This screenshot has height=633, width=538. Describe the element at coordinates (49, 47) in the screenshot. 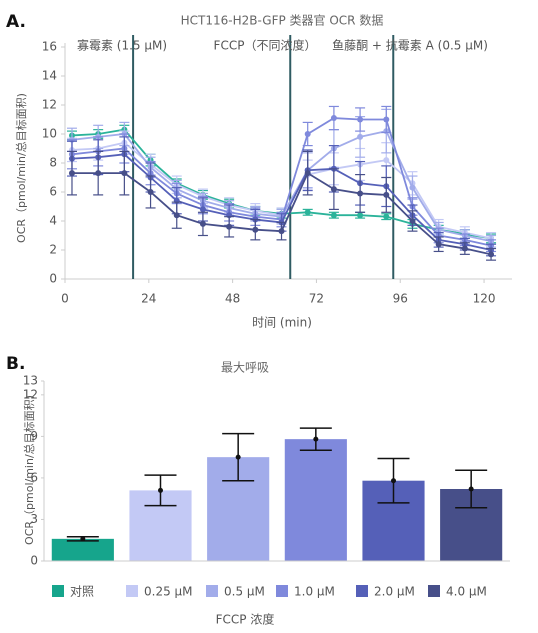

I see `y-tick-label: 16` at that location.